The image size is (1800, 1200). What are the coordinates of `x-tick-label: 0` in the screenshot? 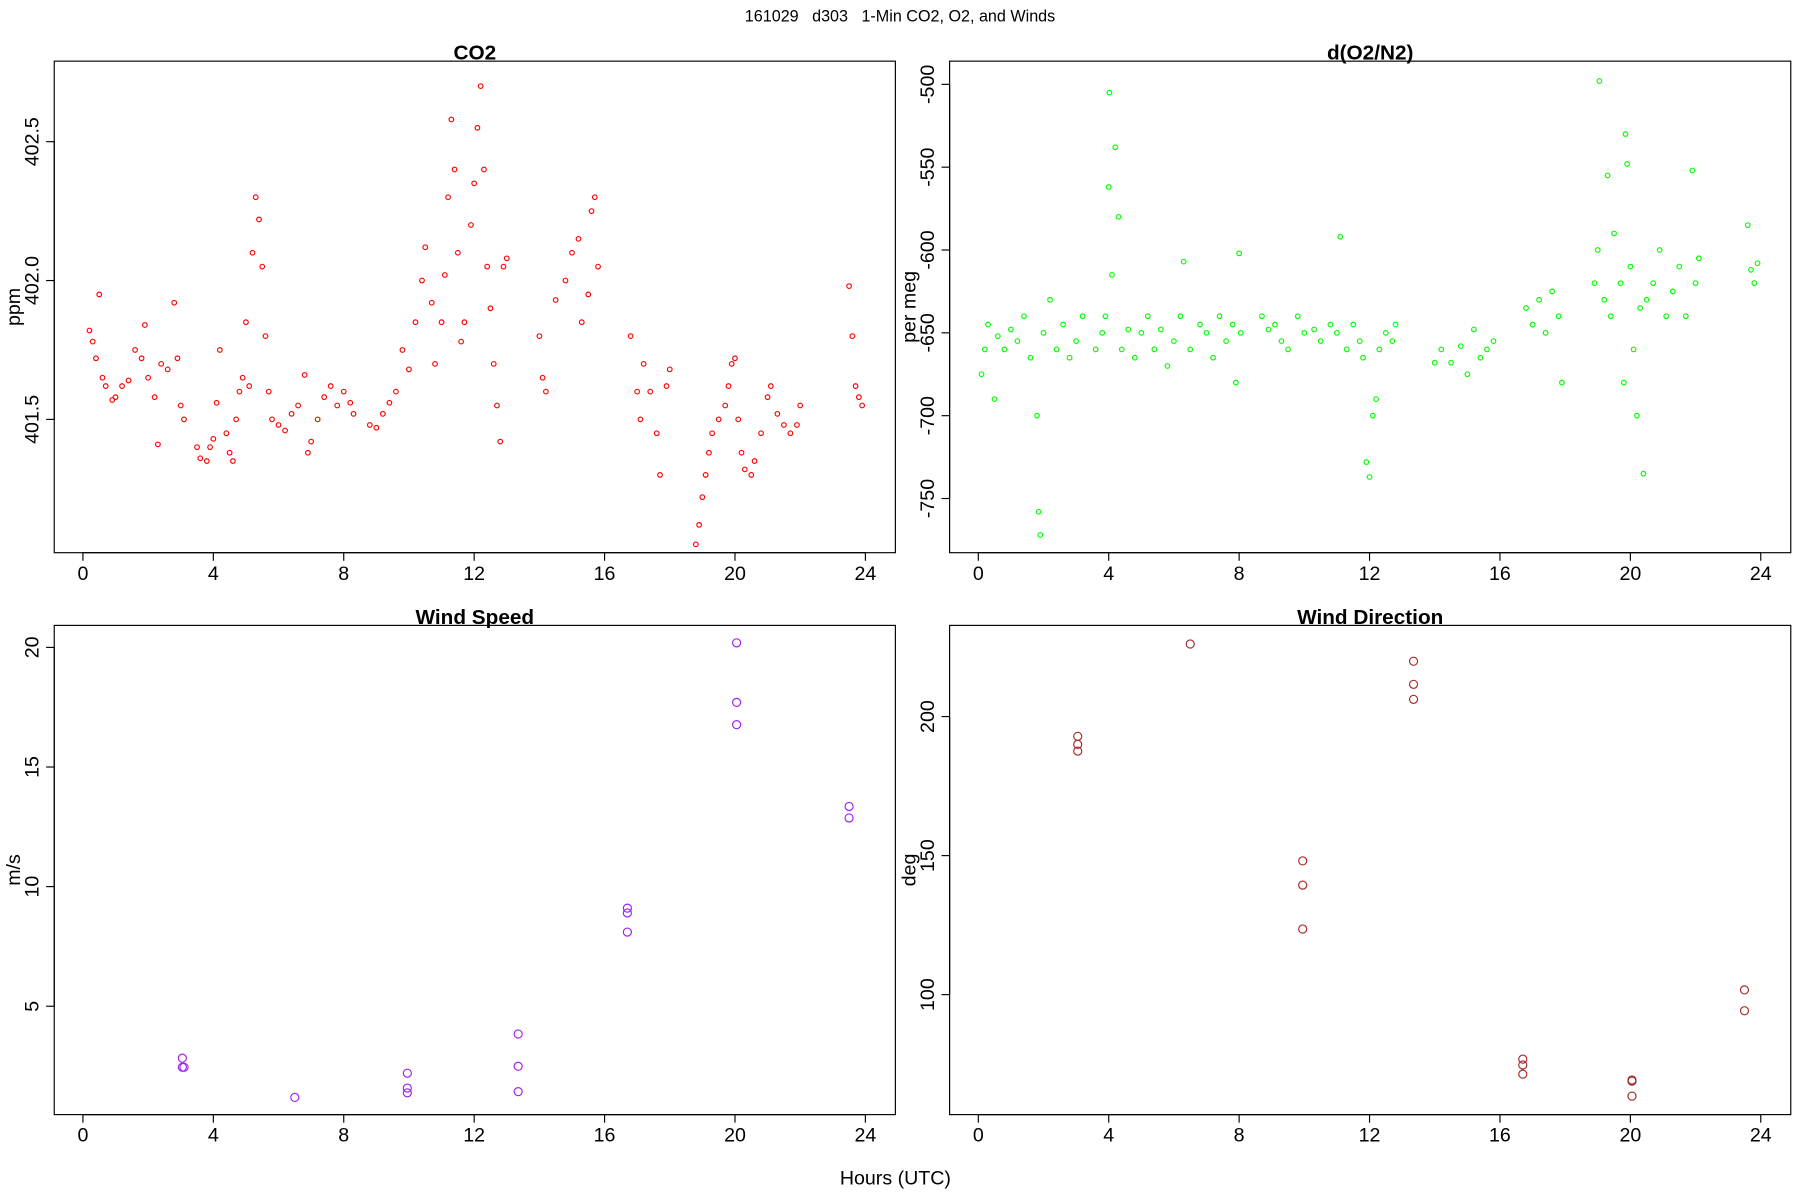 It's located at (978, 574).